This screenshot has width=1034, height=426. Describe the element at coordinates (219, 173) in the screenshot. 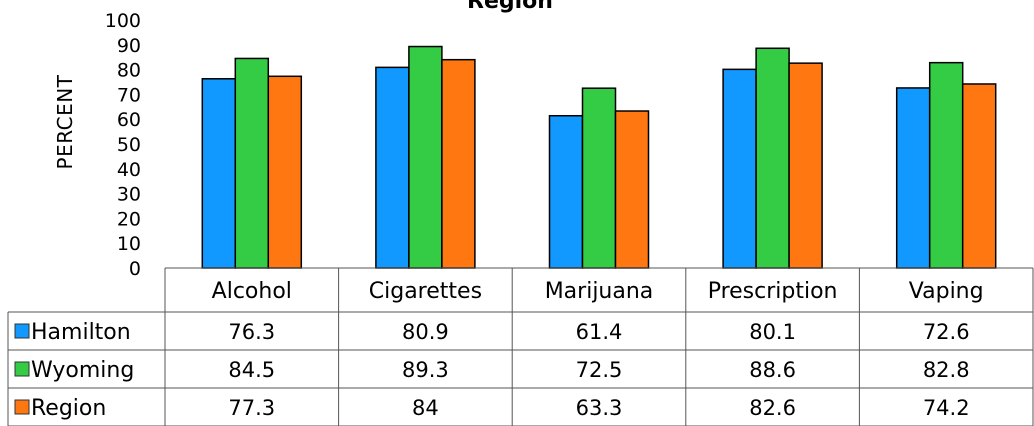

I see `bar-hamilton-alcohol` at that location.